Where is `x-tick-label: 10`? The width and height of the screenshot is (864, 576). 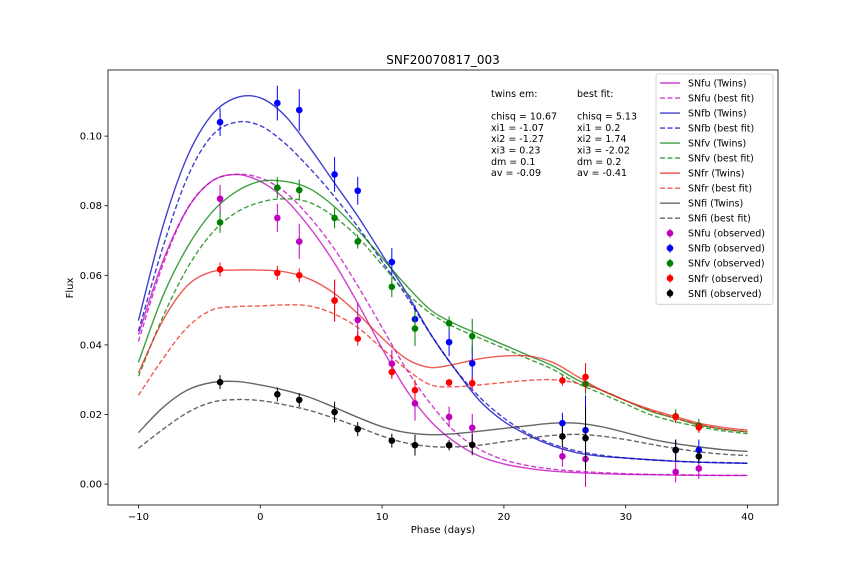 x-tick-label: 10 is located at coordinates (382, 517).